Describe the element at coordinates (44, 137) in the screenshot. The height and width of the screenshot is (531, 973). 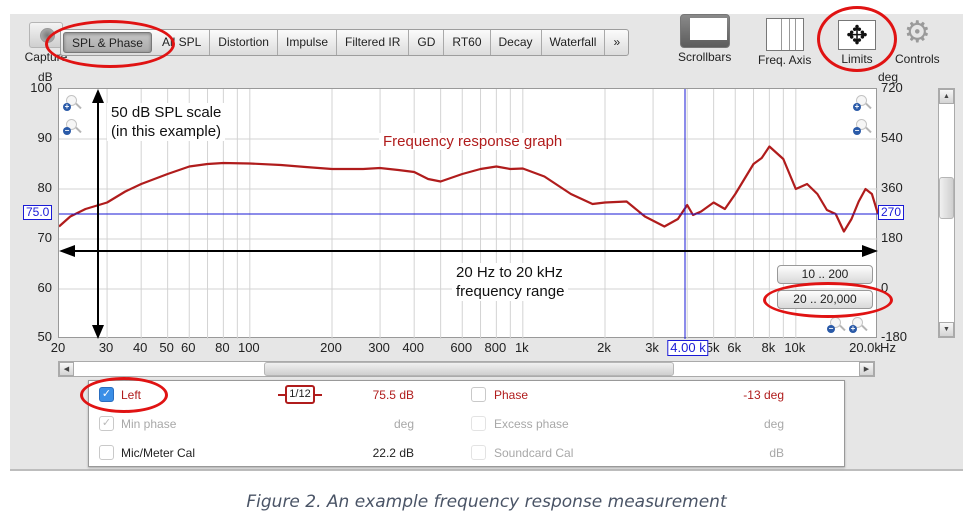
I see `y-tick: 90` at that location.